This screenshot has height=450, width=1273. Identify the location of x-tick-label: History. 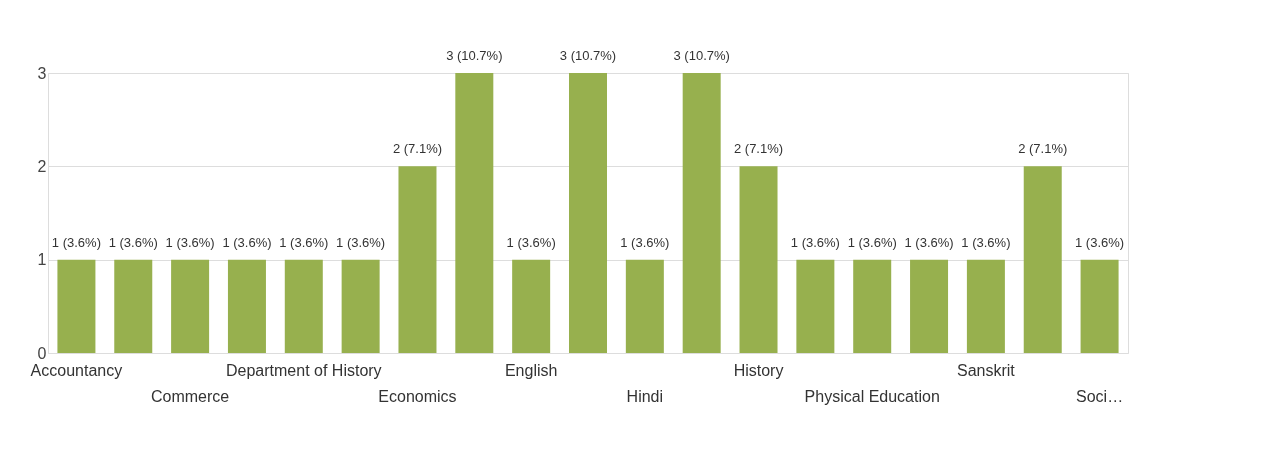
(758, 370).